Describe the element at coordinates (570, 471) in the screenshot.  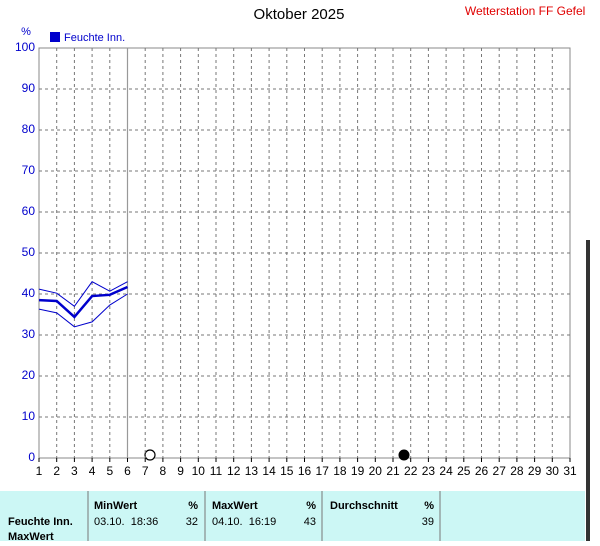
I see `x-tick-label: 31` at that location.